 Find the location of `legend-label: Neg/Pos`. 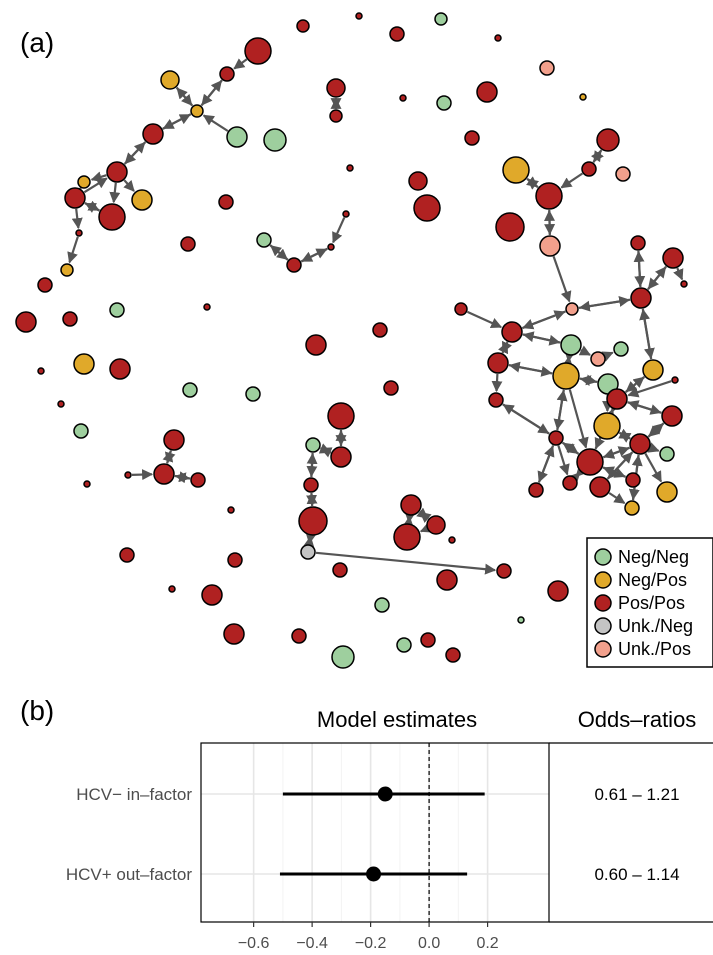

legend-label: Neg/Pos is located at coordinates (652, 580).